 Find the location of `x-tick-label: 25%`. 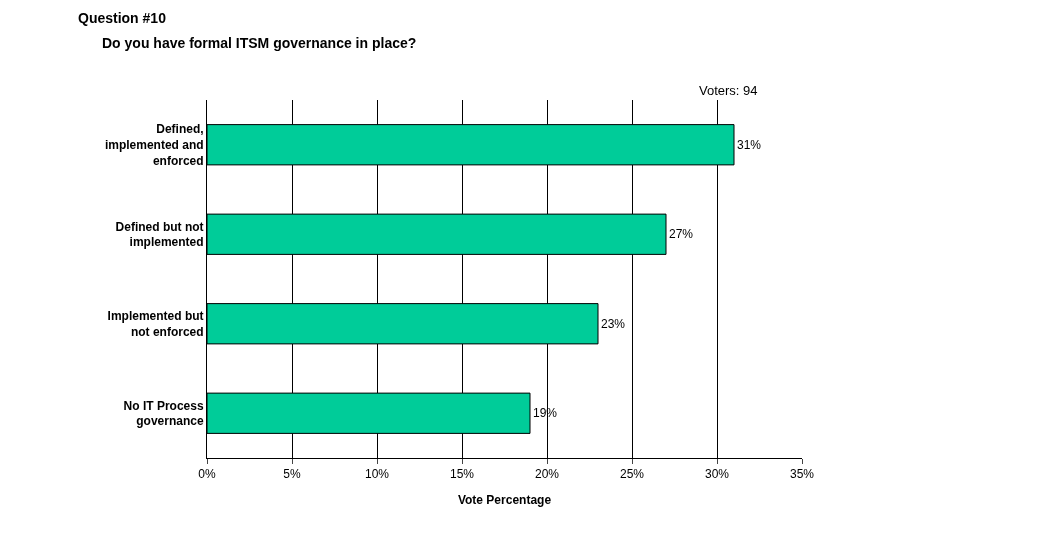

x-tick-label: 25% is located at coordinates (632, 474).